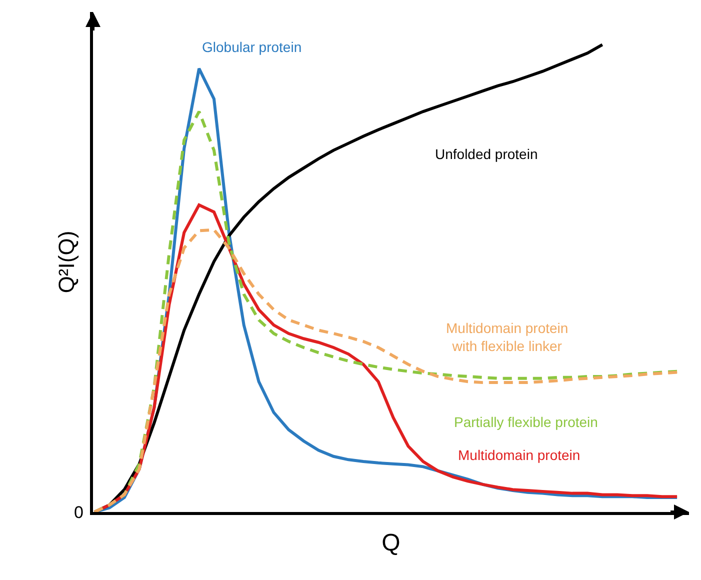 The height and width of the screenshot is (580, 701). I want to click on y-axis-title: Q²I(Q), so click(66, 262).